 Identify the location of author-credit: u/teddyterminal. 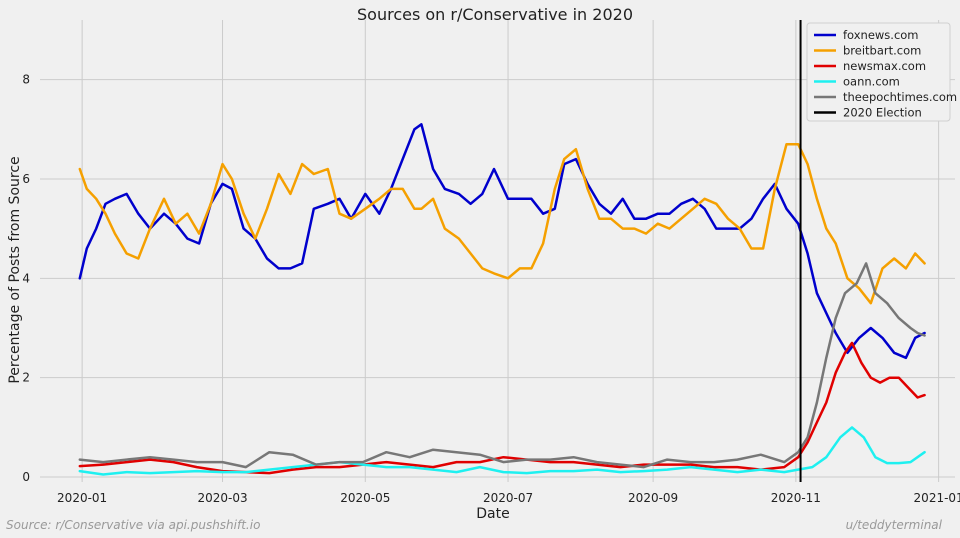
(893, 525).